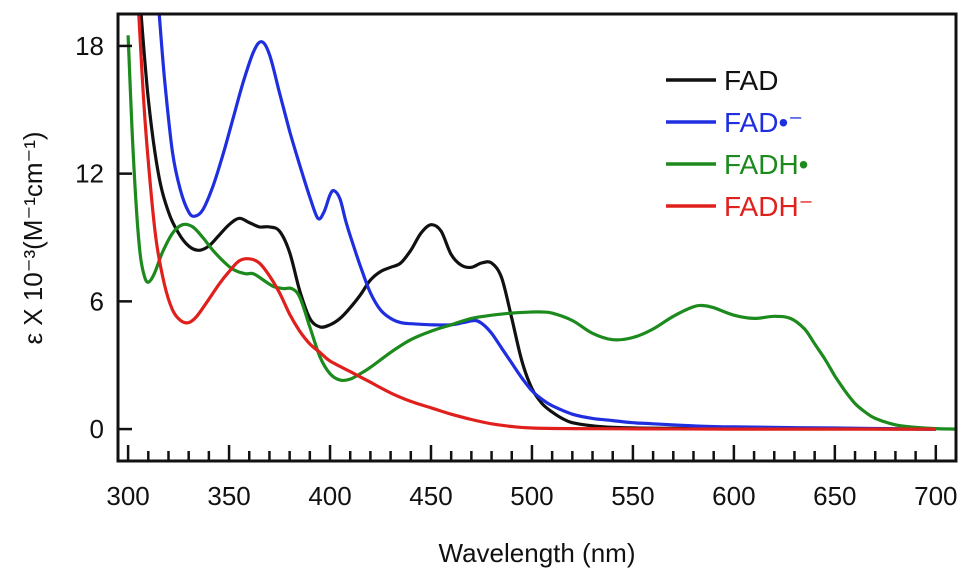 The image size is (967, 572). Describe the element at coordinates (329, 496) in the screenshot. I see `x-tick-label: 400` at that location.